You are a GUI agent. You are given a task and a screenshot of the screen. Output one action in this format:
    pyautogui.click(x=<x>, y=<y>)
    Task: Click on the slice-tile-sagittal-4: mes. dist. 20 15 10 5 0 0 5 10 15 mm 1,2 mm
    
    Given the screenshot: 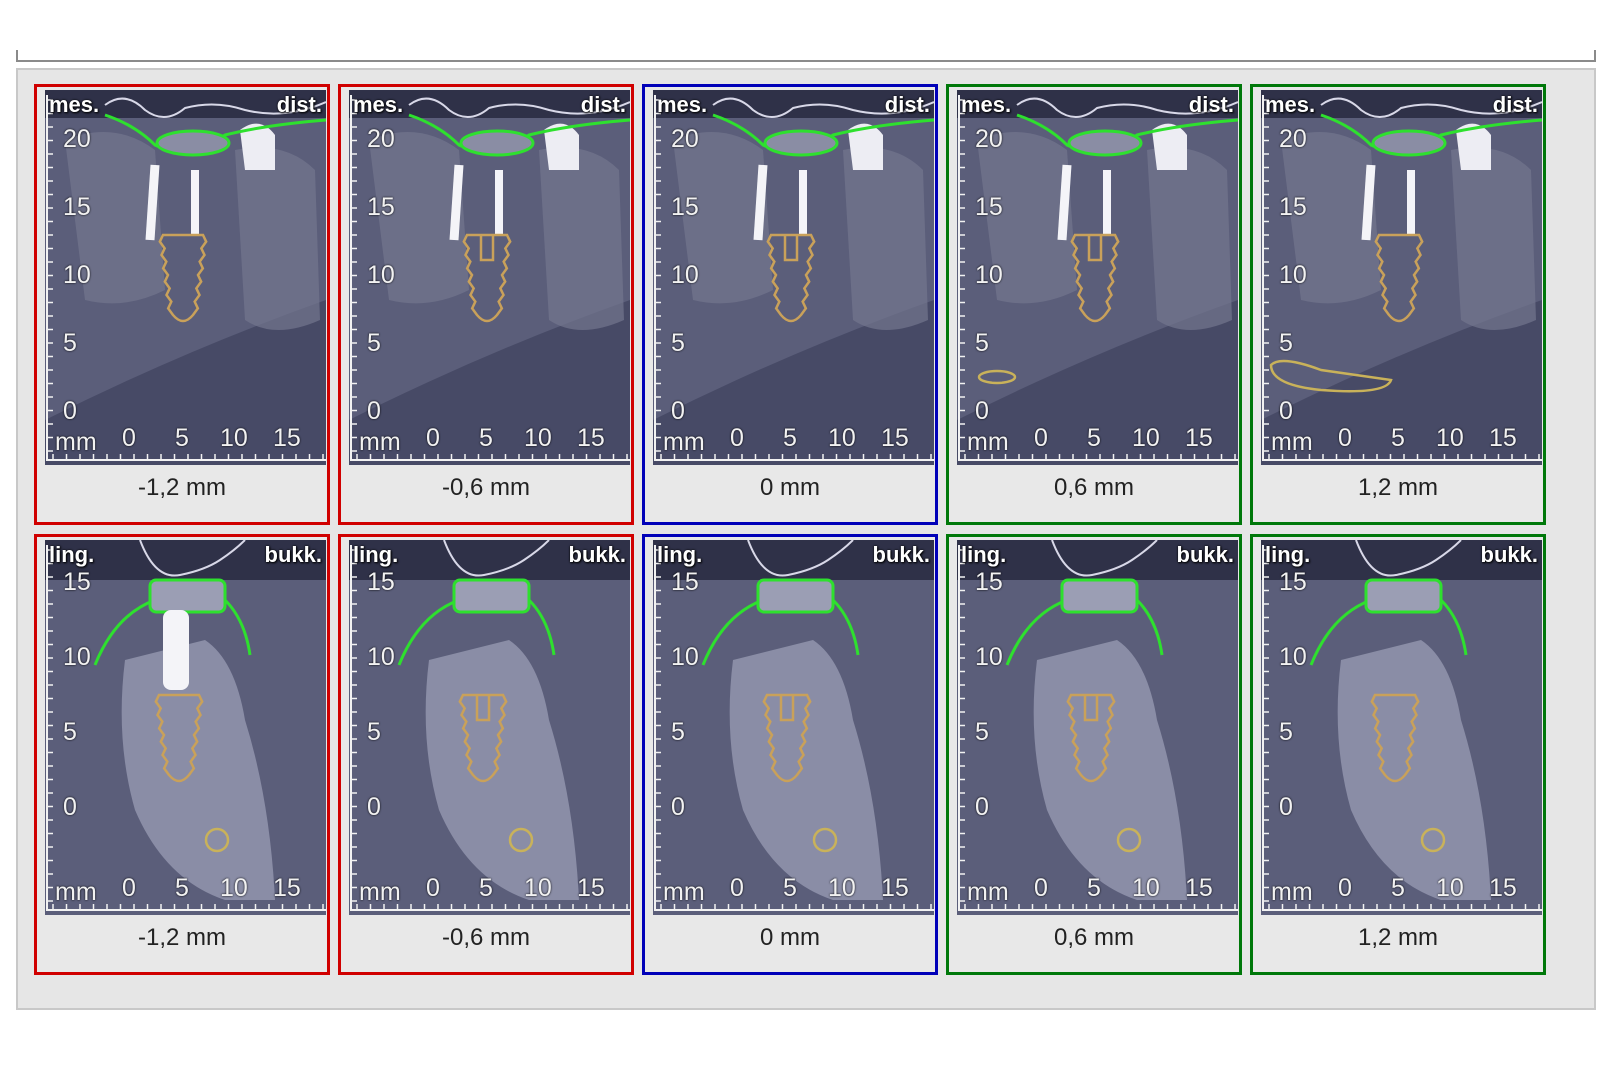 What is the action you would take?
    pyautogui.click(x=1398, y=304)
    